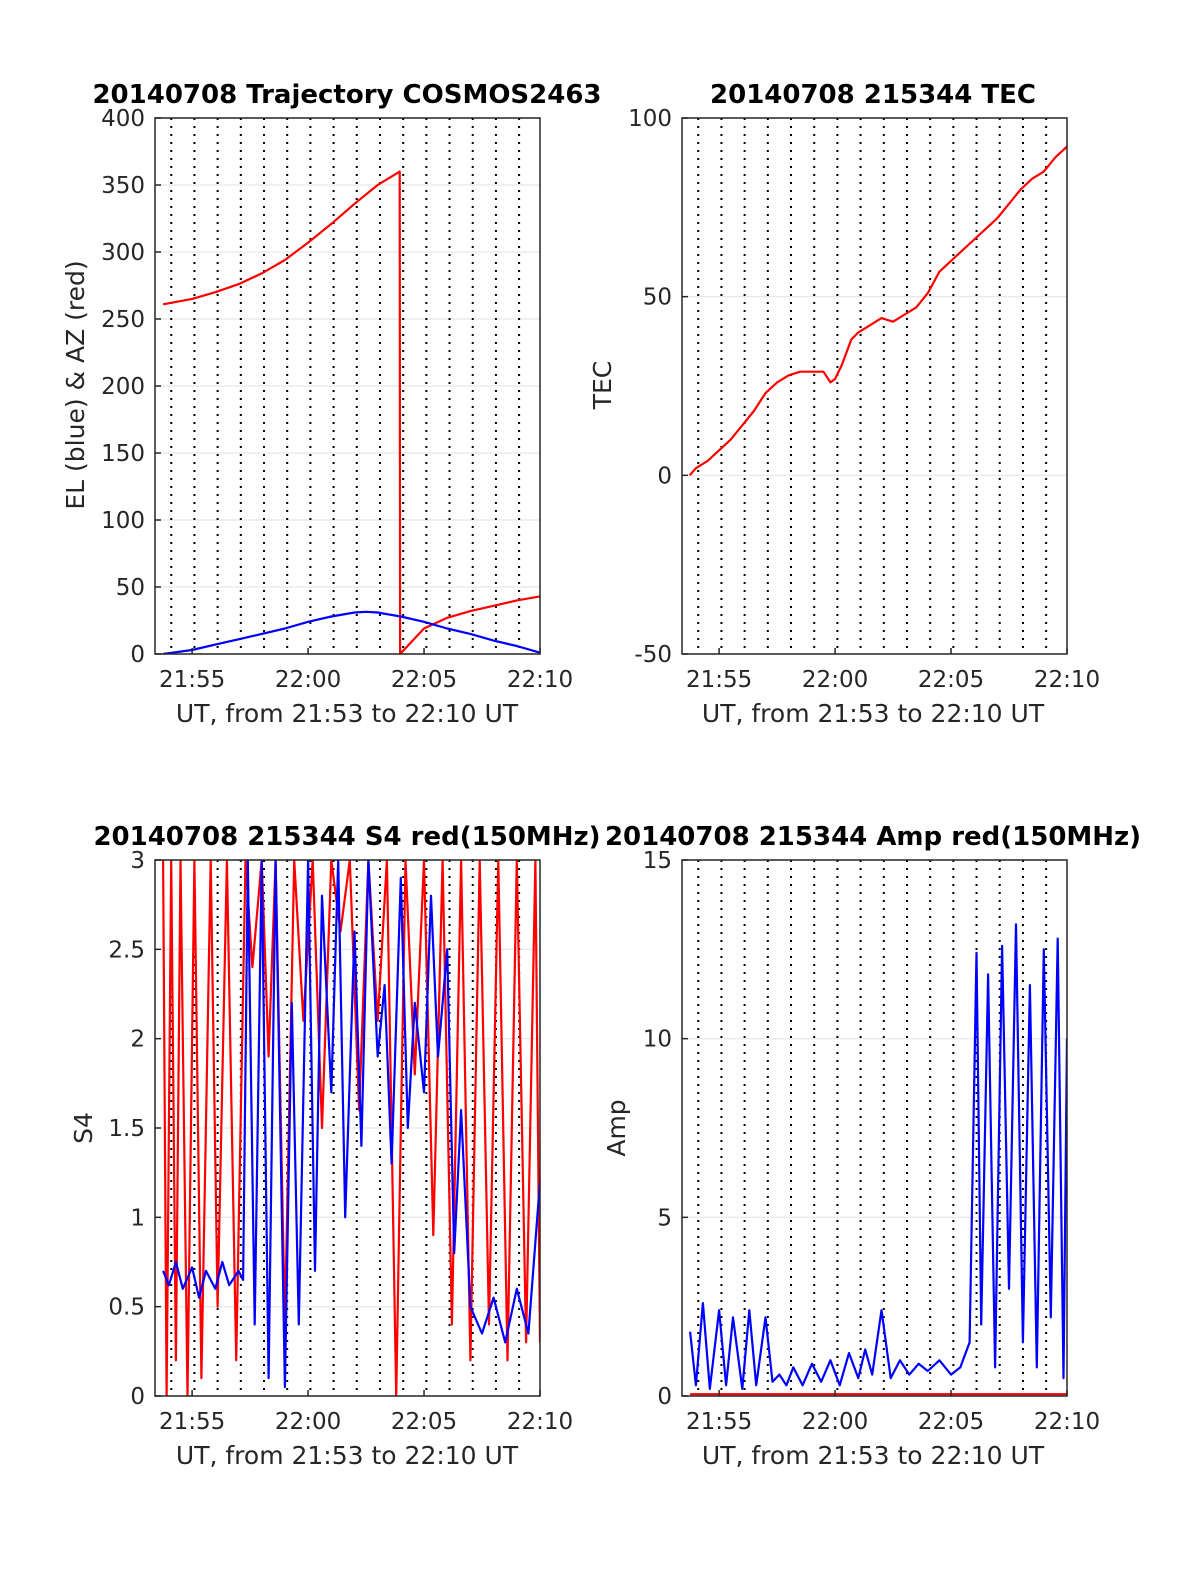 This screenshot has height=1575, width=1200. I want to click on amp-y-tick-label: 15, so click(657, 861).